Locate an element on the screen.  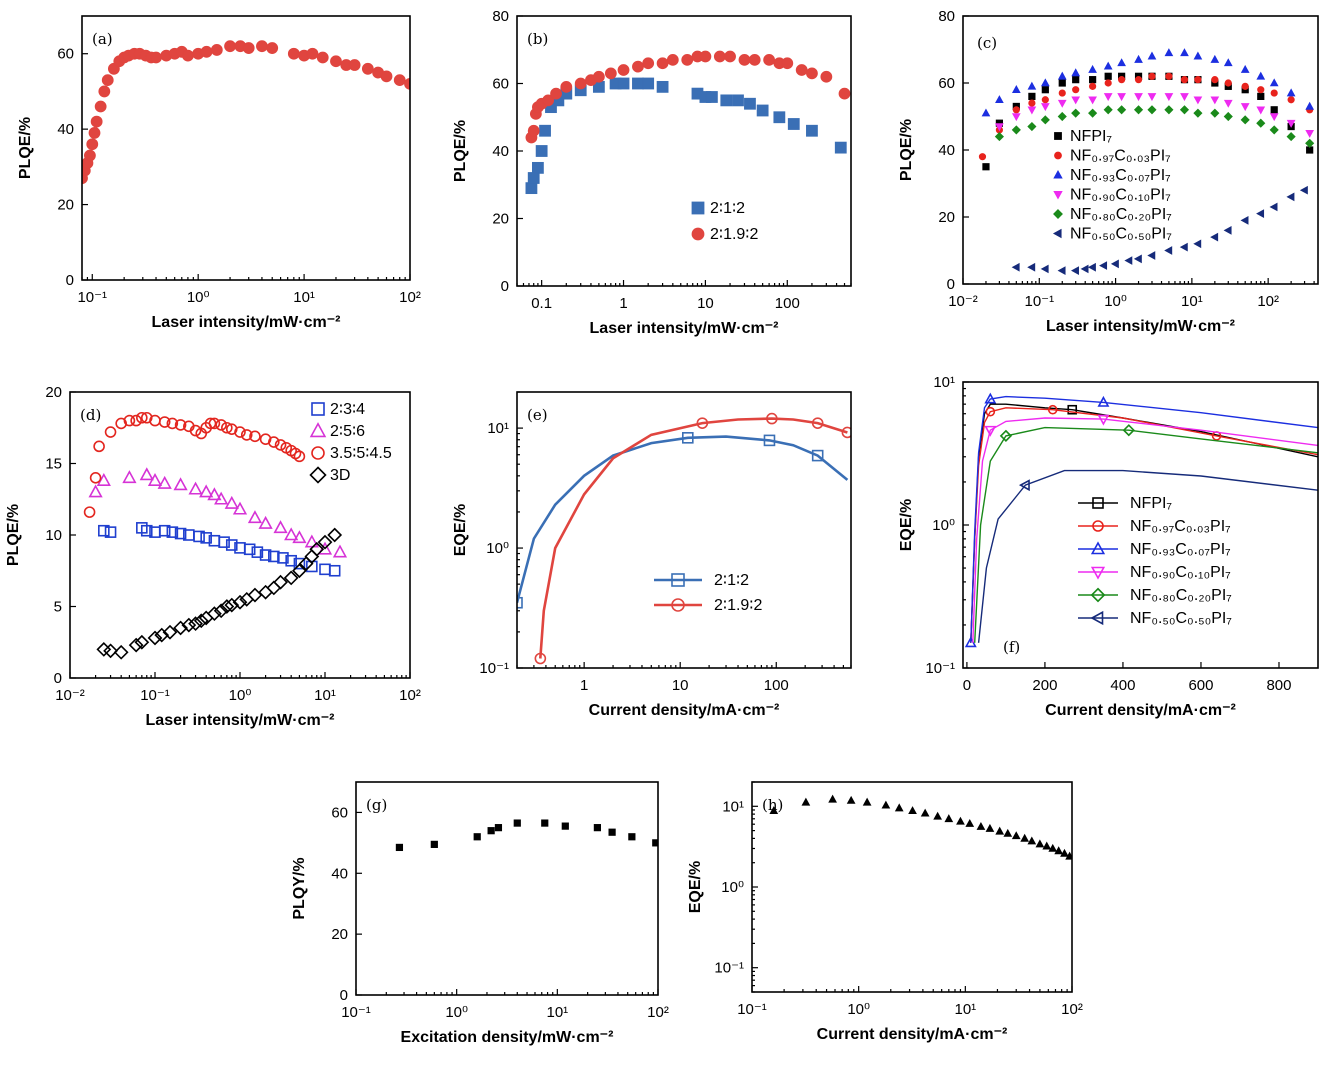
legend-label: NF₀.₈₀C₀.₂₀PI₇ is located at coordinates (1181, 595).